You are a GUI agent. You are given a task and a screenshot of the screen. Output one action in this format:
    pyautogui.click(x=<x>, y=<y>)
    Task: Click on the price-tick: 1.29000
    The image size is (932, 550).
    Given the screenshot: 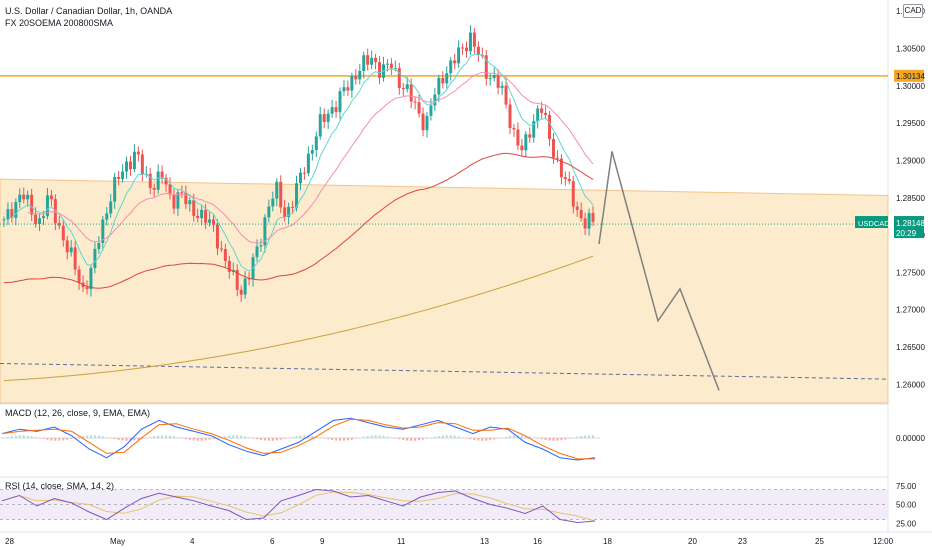 What is the action you would take?
    pyautogui.click(x=910, y=160)
    